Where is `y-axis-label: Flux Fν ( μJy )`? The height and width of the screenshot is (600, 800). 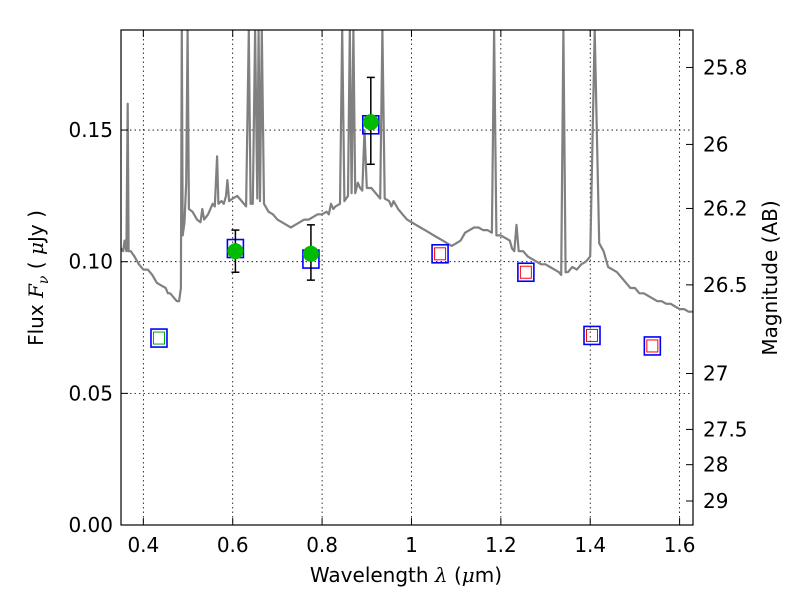
y-axis-label: Flux Fν ( μJy ) is located at coordinates (38, 278).